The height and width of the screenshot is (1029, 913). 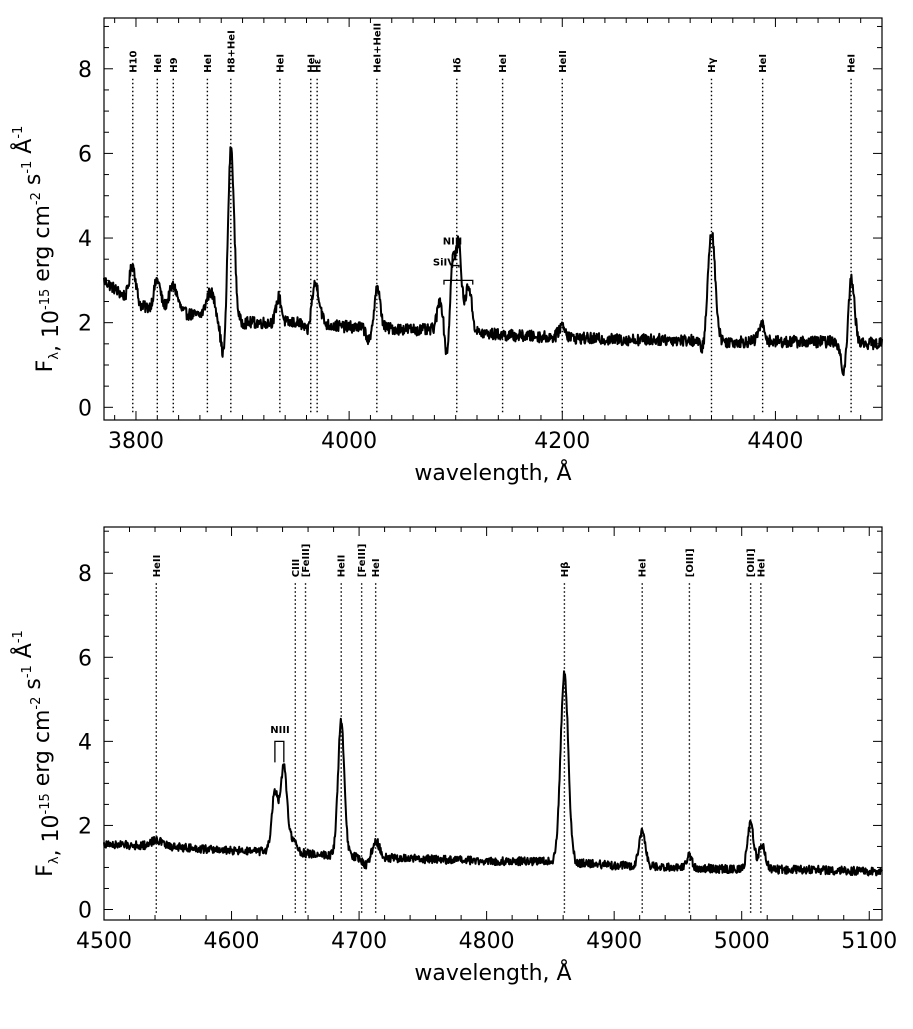 What do you see at coordinates (444, 263) in the screenshot?
I see `blend-annotation: SiIV` at bounding box center [444, 263].